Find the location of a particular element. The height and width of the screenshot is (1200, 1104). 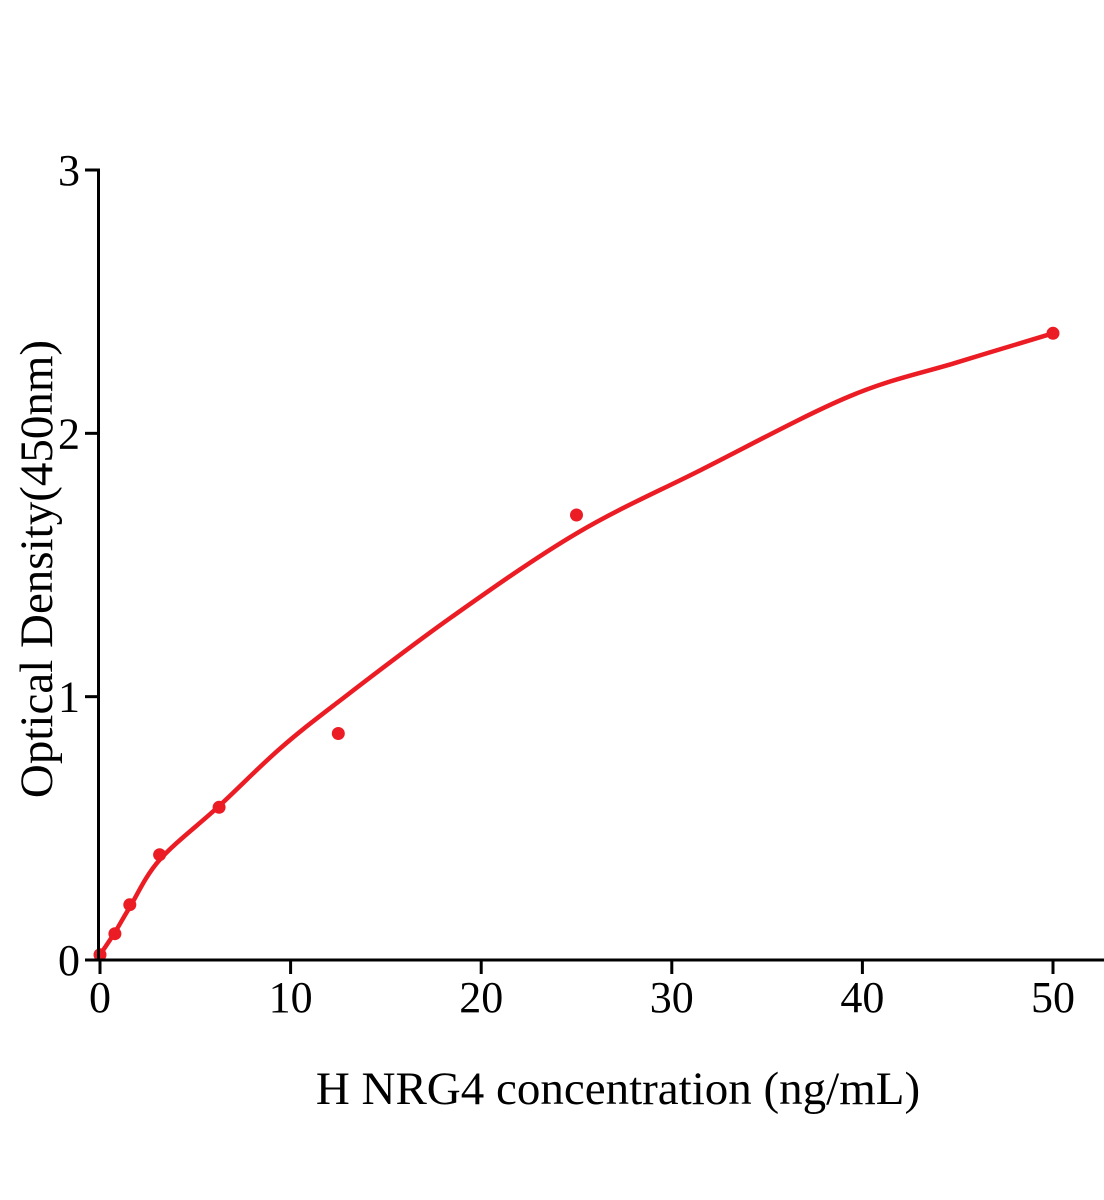

x-tick-label: 50 is located at coordinates (1053, 997).